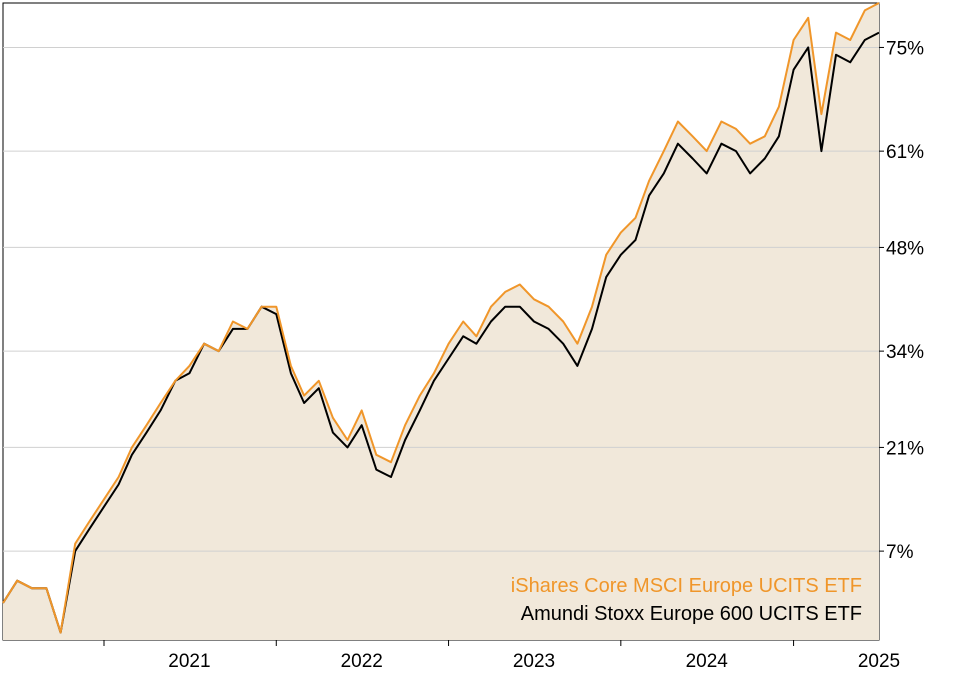  I want to click on x-tick-label: 2021, so click(189, 661).